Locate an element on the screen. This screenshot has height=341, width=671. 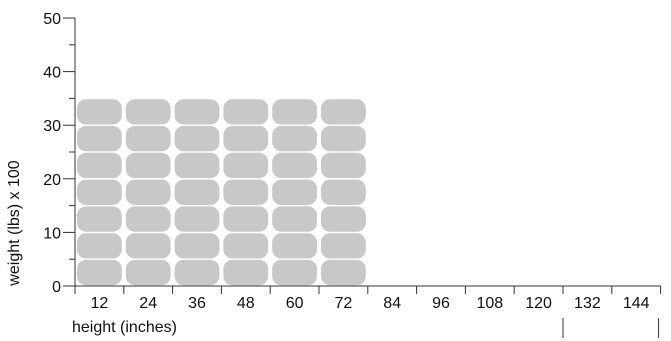
x-tick-label: 48 is located at coordinates (246, 303).